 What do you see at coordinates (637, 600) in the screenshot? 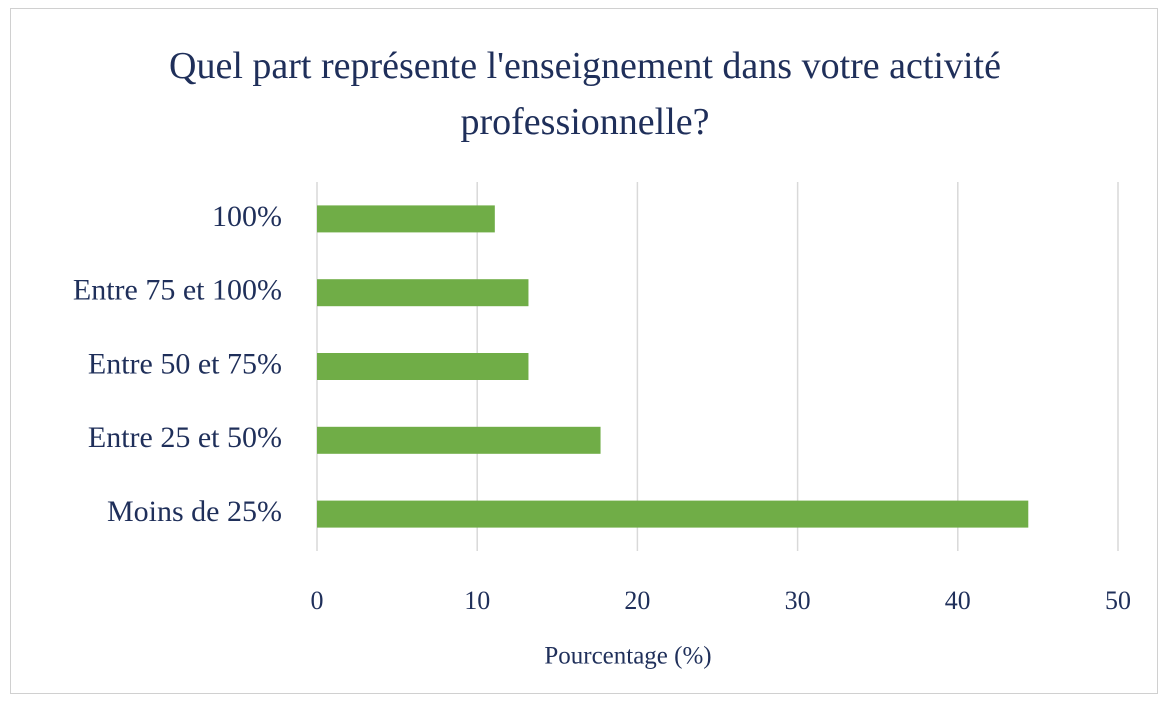
I see `x-tick-label: 20` at bounding box center [637, 600].